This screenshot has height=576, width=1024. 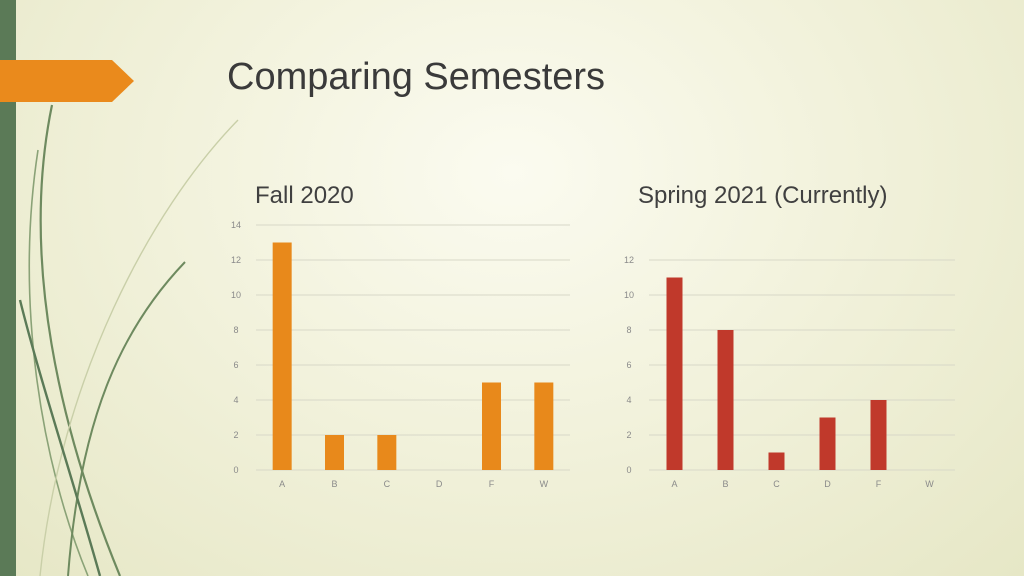 What do you see at coordinates (725, 484) in the screenshot?
I see `spring-x-tick-label: B` at bounding box center [725, 484].